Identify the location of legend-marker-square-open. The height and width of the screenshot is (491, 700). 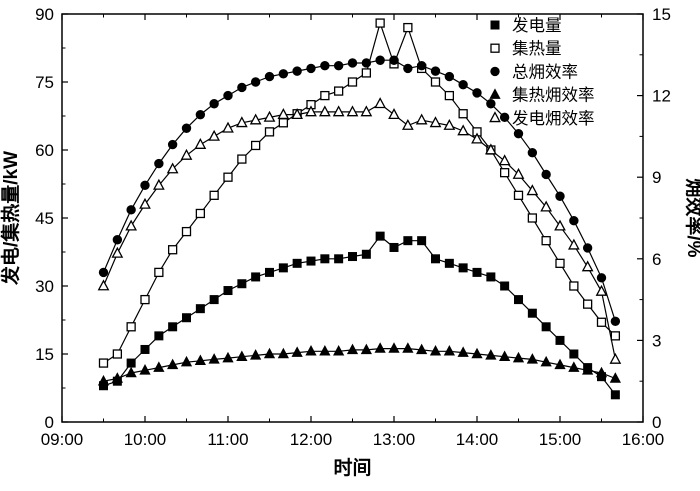
(495, 48).